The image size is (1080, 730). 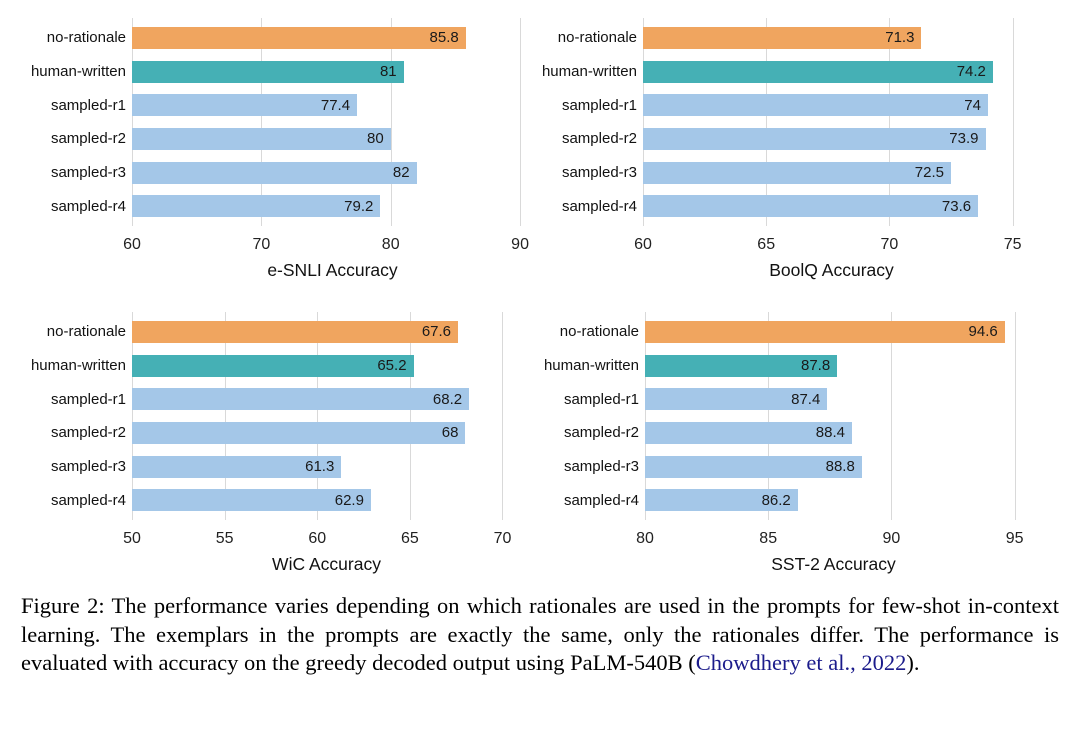 What do you see at coordinates (782, 37) in the screenshot?
I see `bar: 71.3` at bounding box center [782, 37].